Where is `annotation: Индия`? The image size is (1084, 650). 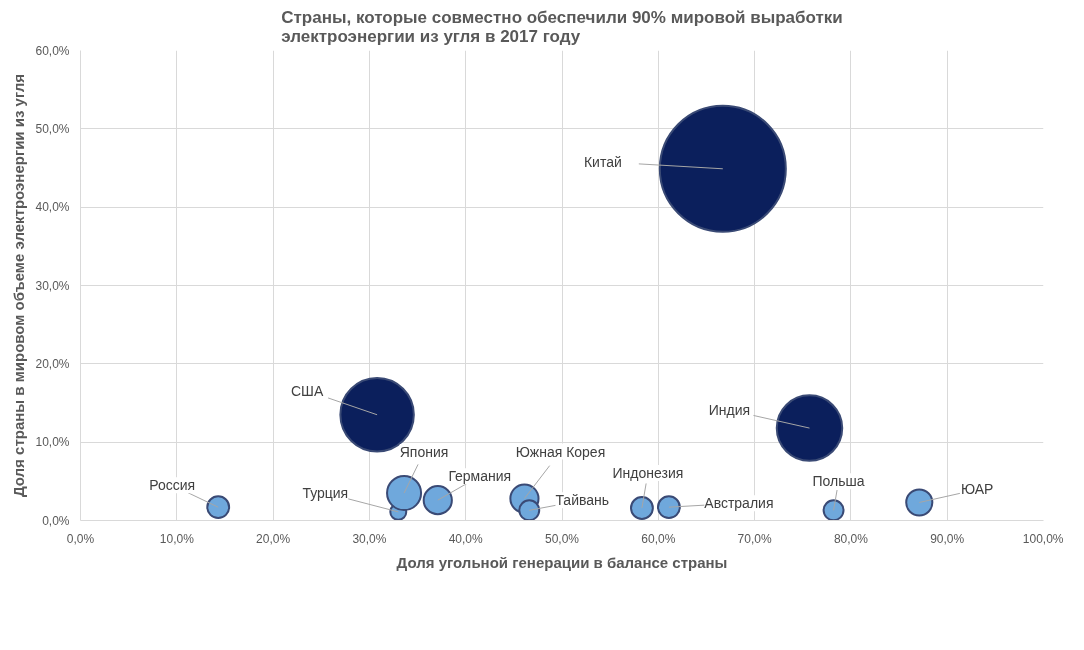
annotation: Индия is located at coordinates (729, 410).